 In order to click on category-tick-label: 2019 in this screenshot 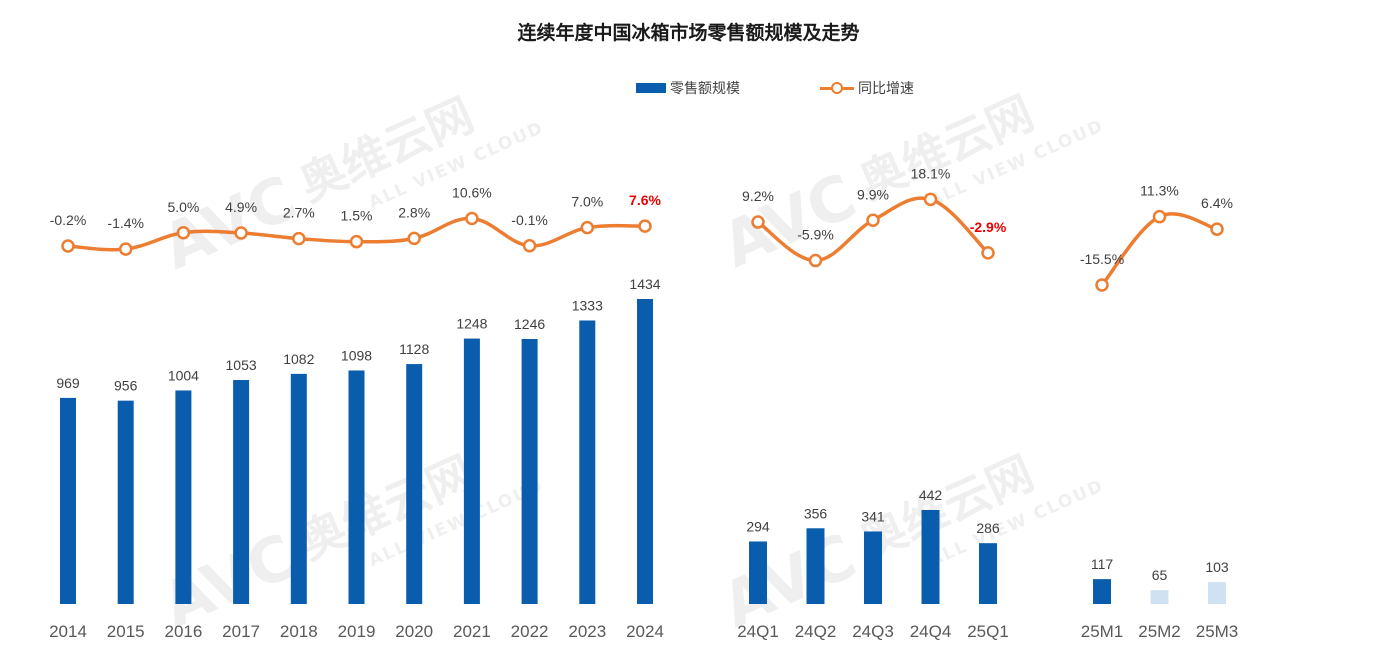, I will do `click(357, 631)`.